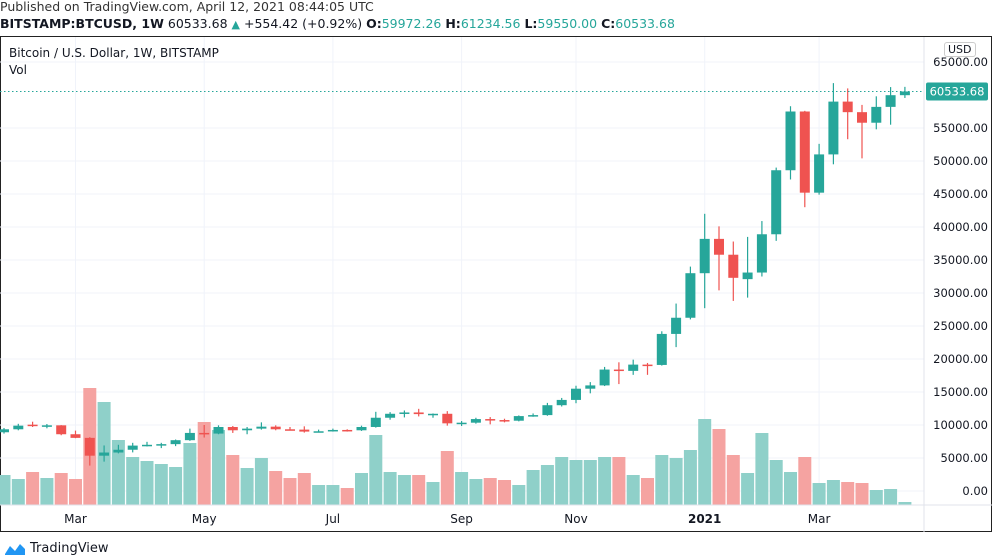  What do you see at coordinates (645, 23) in the screenshot?
I see `close-value: 60533.68` at bounding box center [645, 23].